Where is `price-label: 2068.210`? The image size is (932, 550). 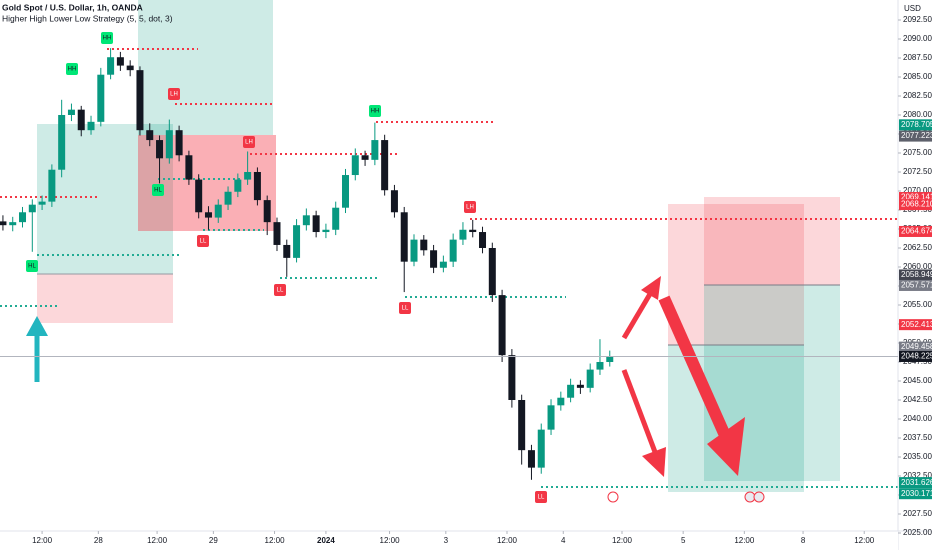
price-label: 2068.210 is located at coordinates (916, 204).